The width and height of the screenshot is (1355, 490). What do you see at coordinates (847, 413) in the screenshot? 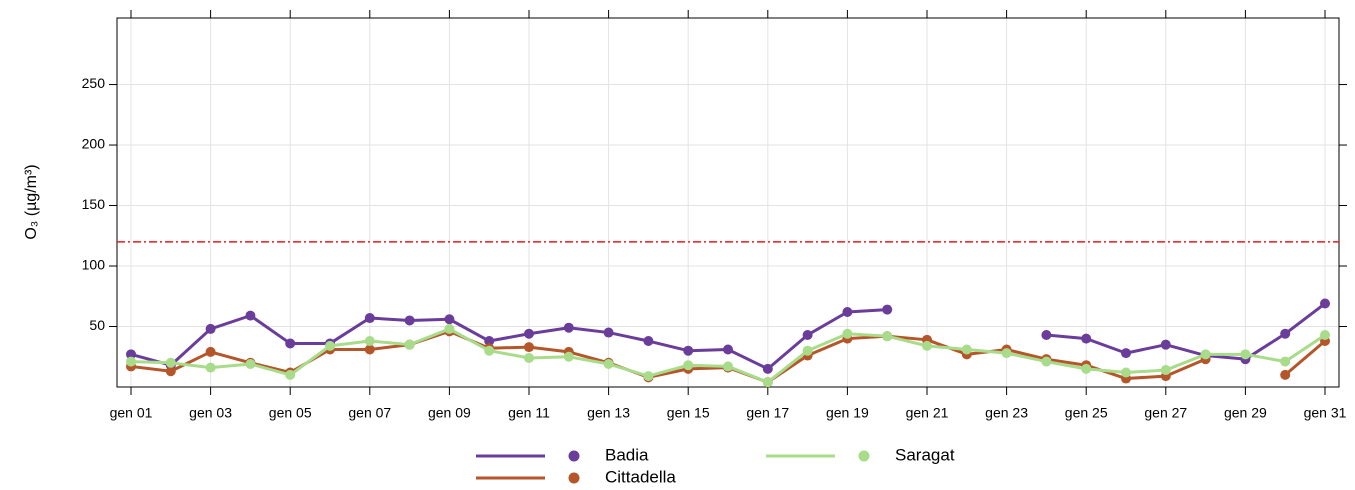
I see `x-tick-label: gen 19` at bounding box center [847, 413].